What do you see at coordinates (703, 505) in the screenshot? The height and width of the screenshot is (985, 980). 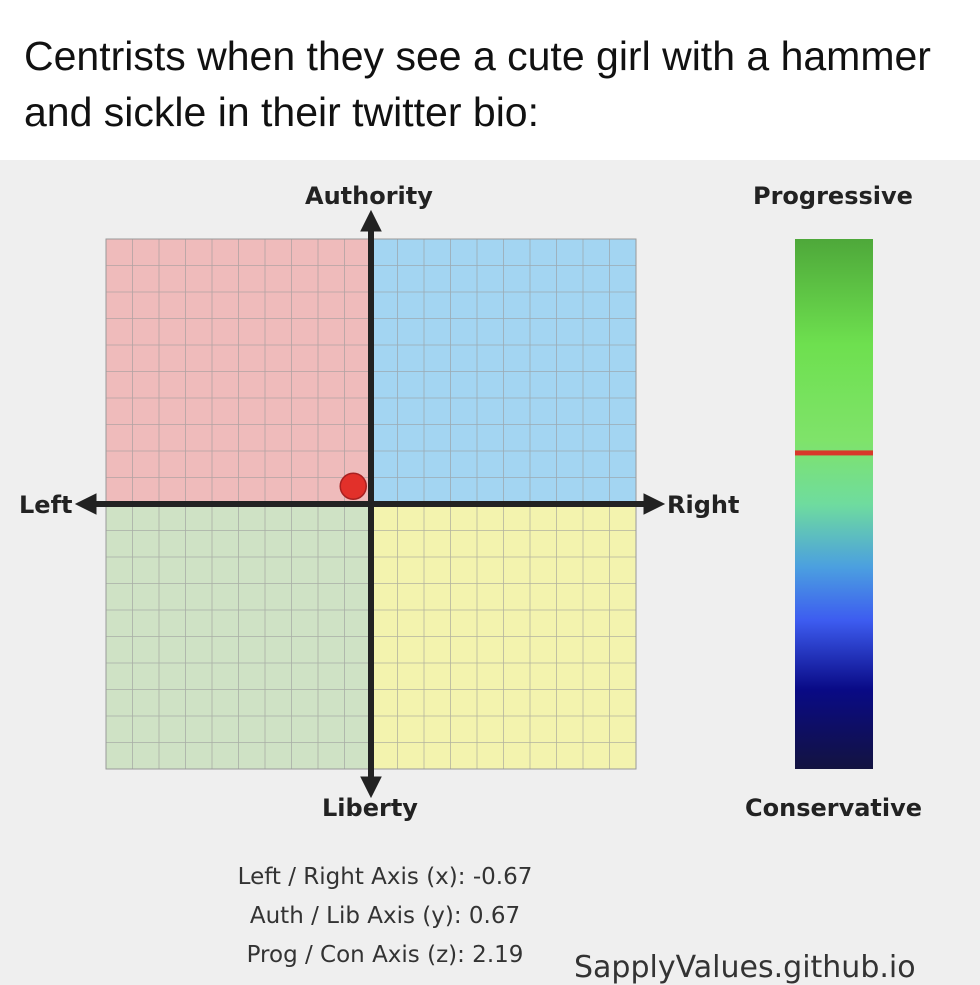 I see `label-right: Right` at bounding box center [703, 505].